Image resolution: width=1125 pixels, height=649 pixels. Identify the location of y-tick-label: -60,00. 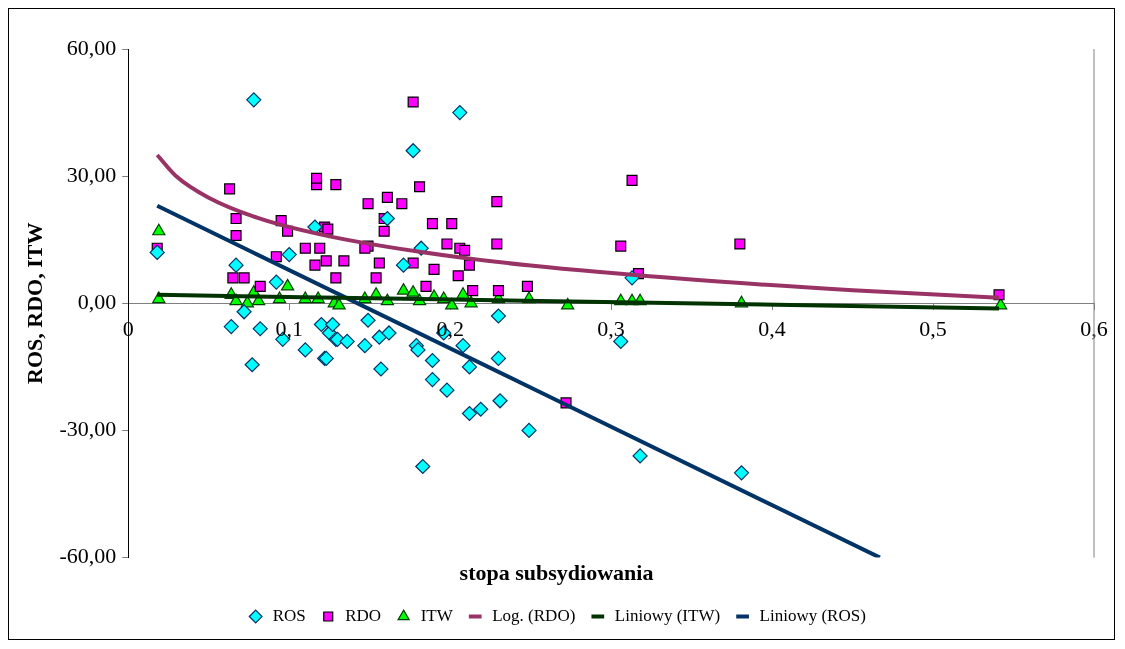
(88, 556).